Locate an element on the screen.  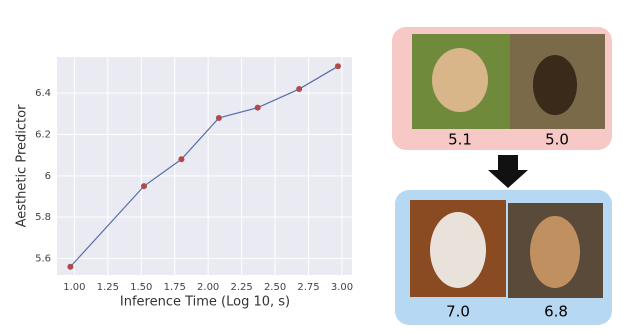
x-tick-label: 1.00 is located at coordinates (74, 287).